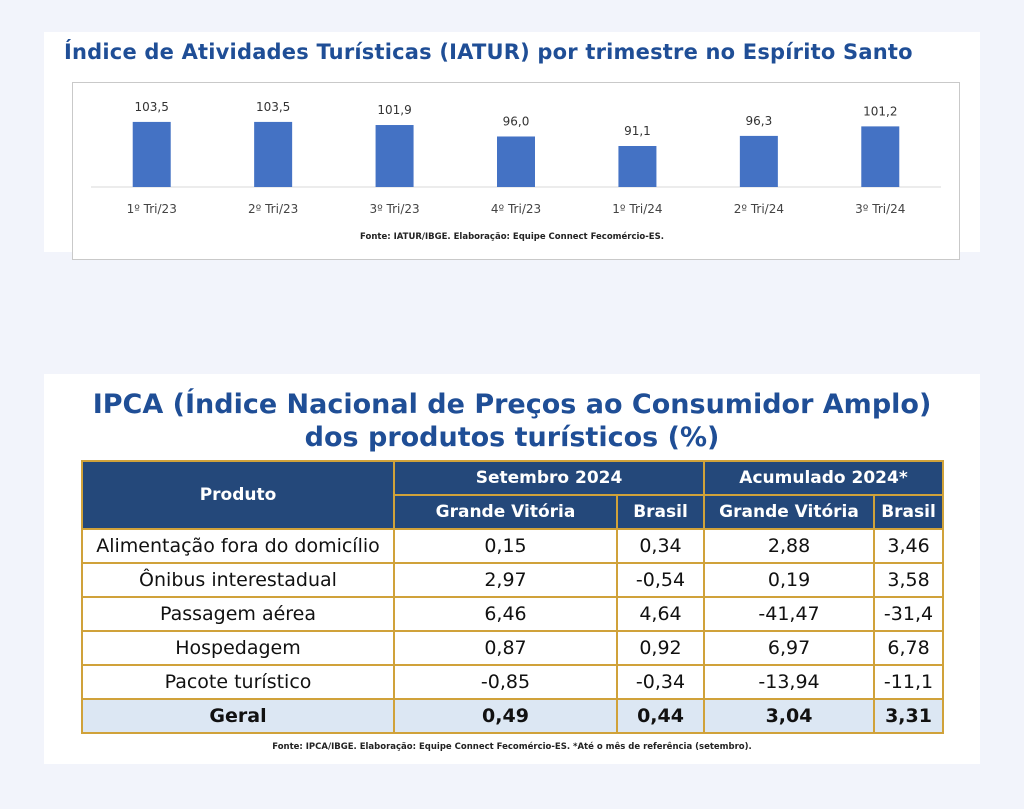  Describe the element at coordinates (880, 209) in the screenshot. I see `x-tick-label: 3º Tri/24` at that location.